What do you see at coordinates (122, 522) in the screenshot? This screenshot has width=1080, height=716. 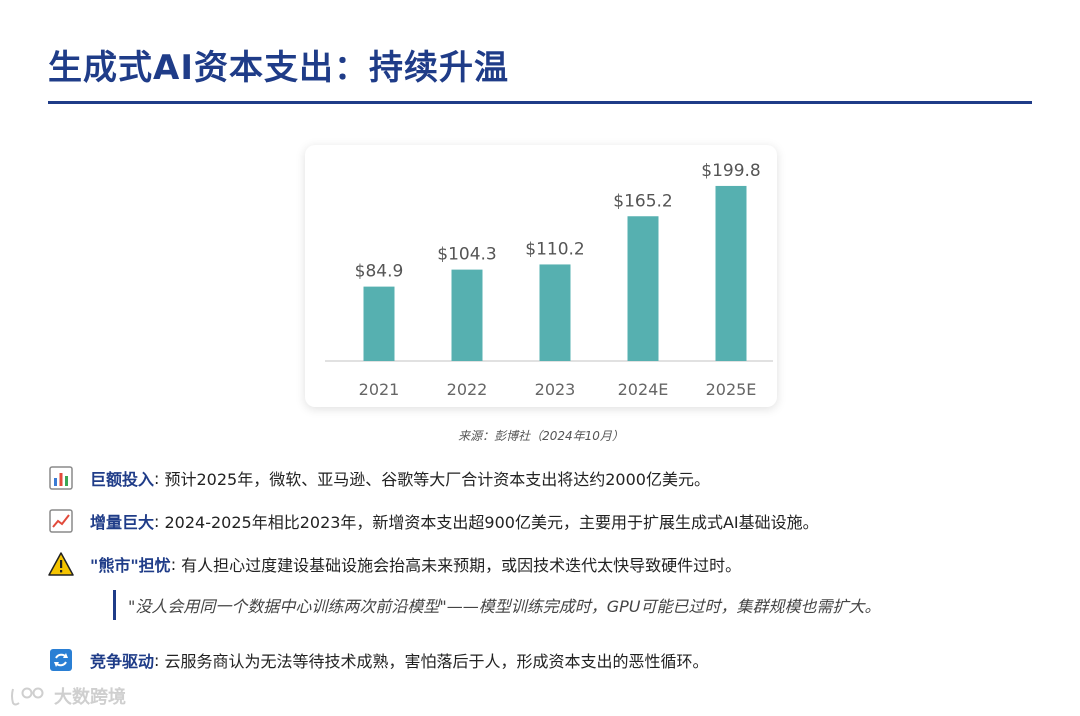 I see `bullet-key: 增量巨大` at bounding box center [122, 522].